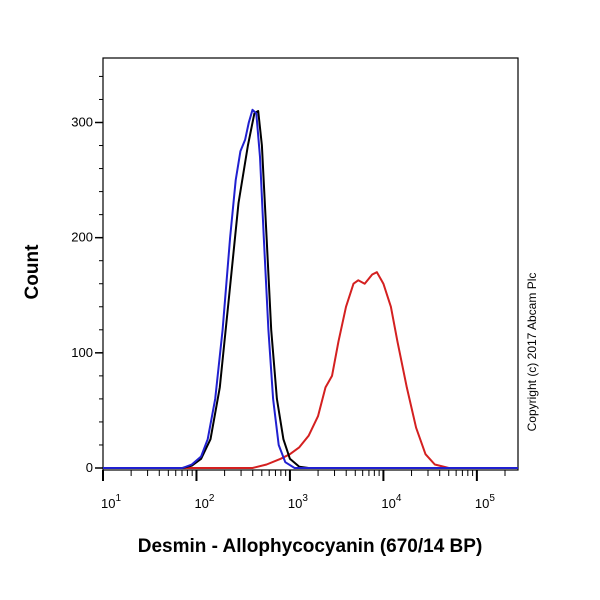 The image size is (600, 600). Describe the element at coordinates (532, 352) in the screenshot. I see `copyright-annotation: Copyright (c) 2017 Abcam Plc` at that location.